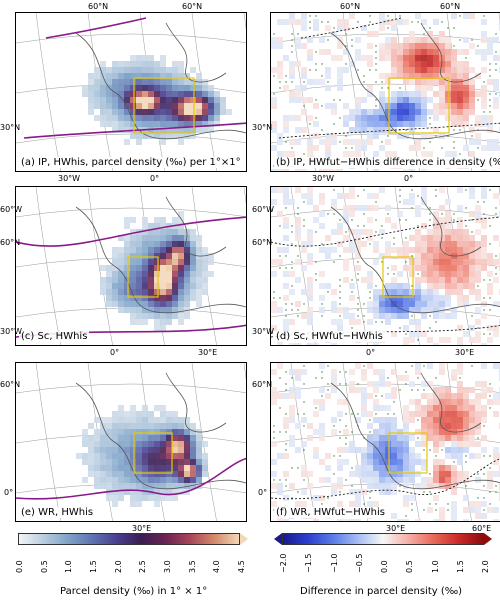 This screenshot has width=500, height=605. Describe the element at coordinates (330, 512) in the screenshot. I see `panel-label-f: (f) WR, HWfut−HWhis` at that location.